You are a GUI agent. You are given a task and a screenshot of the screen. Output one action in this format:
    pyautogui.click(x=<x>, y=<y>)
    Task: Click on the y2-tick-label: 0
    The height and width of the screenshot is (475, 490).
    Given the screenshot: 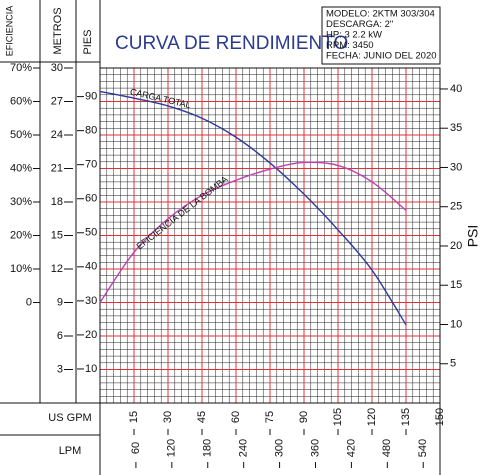 What is the action you would take?
    pyautogui.click(x=29, y=302)
    